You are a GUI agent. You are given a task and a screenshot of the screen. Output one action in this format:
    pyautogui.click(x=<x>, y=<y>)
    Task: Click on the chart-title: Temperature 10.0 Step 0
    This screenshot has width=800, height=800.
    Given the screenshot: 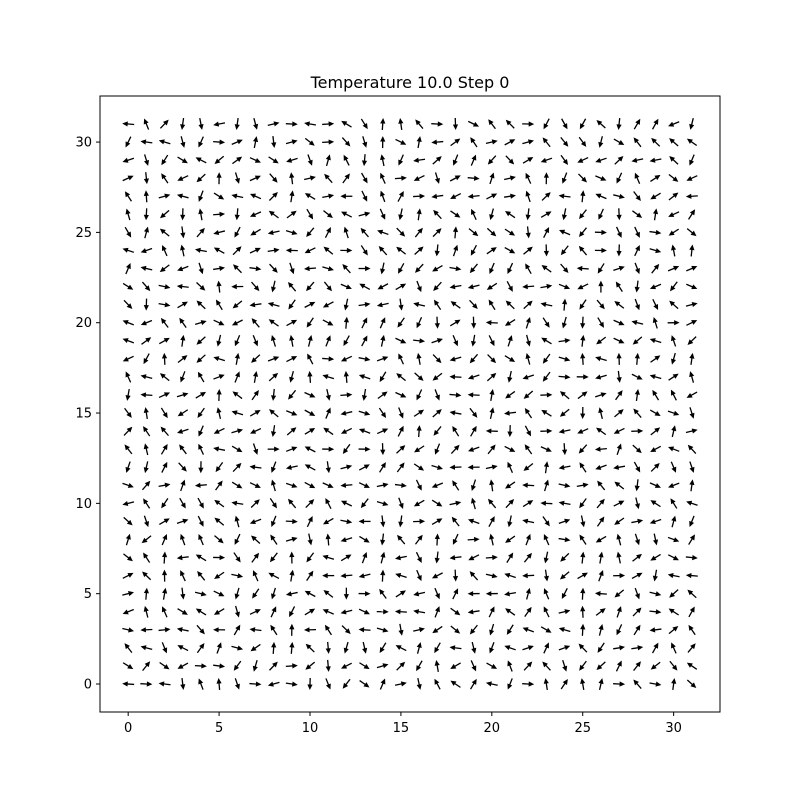 What is the action you would take?
    pyautogui.click(x=410, y=82)
    